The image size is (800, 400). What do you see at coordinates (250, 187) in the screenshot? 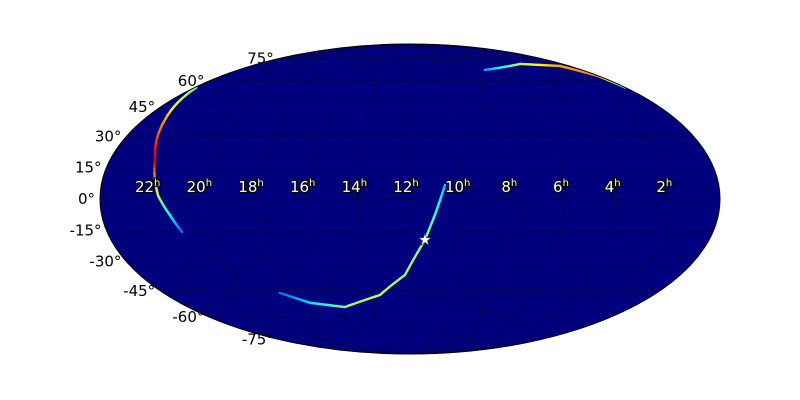
I see `ra-tick-label: 18h` at bounding box center [250, 187].